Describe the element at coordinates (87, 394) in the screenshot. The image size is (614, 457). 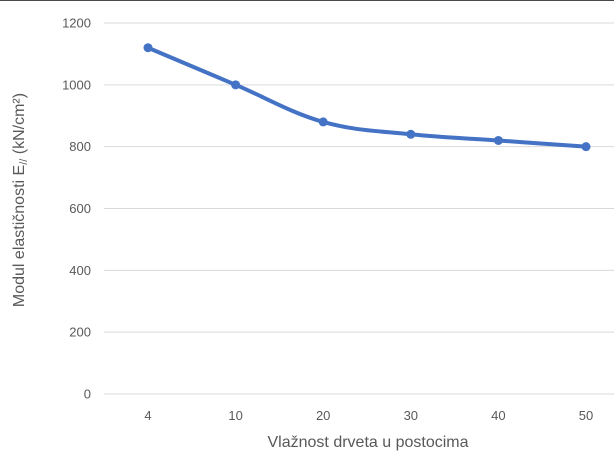
I see `y-tick-label: 0` at that location.